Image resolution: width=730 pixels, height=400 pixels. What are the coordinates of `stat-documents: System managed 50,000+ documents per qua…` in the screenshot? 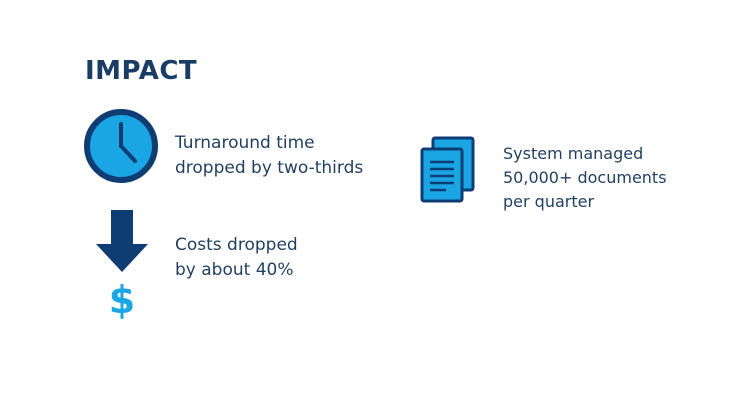 It's located at (585, 178).